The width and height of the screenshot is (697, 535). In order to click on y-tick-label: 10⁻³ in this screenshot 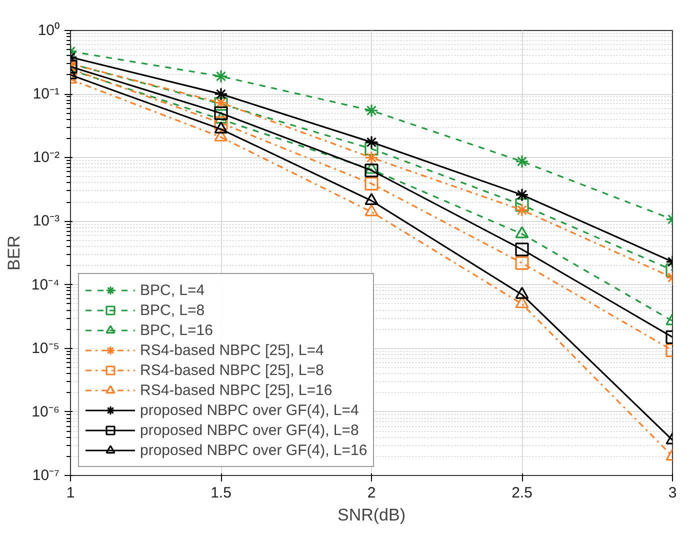, I will do `click(46, 221)`.